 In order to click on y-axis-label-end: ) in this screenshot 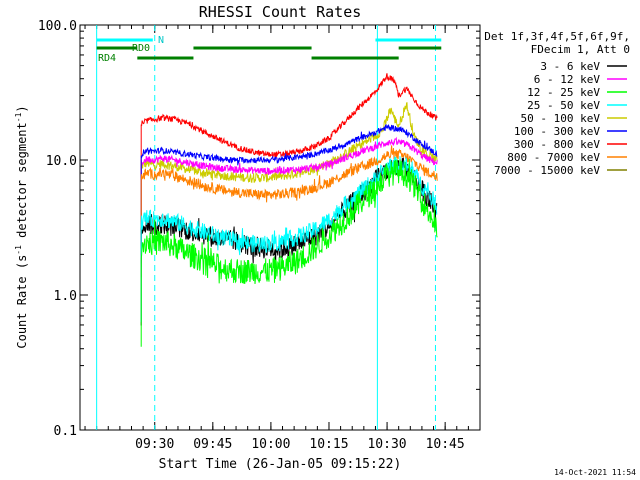, I will do `click(22, 108)`.